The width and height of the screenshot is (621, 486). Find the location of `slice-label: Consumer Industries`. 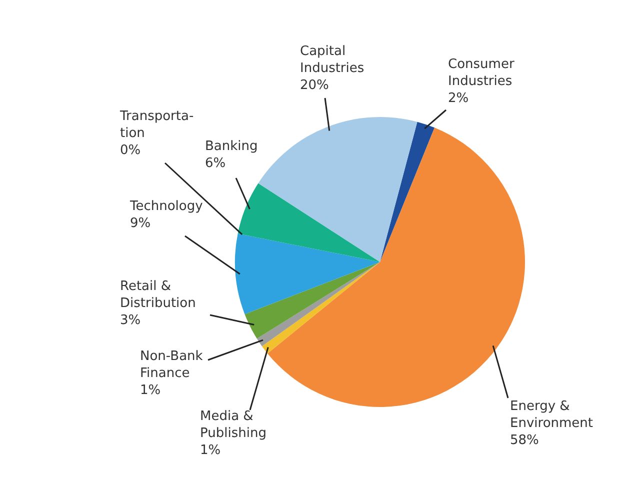

slice-label: Consumer Industries is located at coordinates (481, 73).